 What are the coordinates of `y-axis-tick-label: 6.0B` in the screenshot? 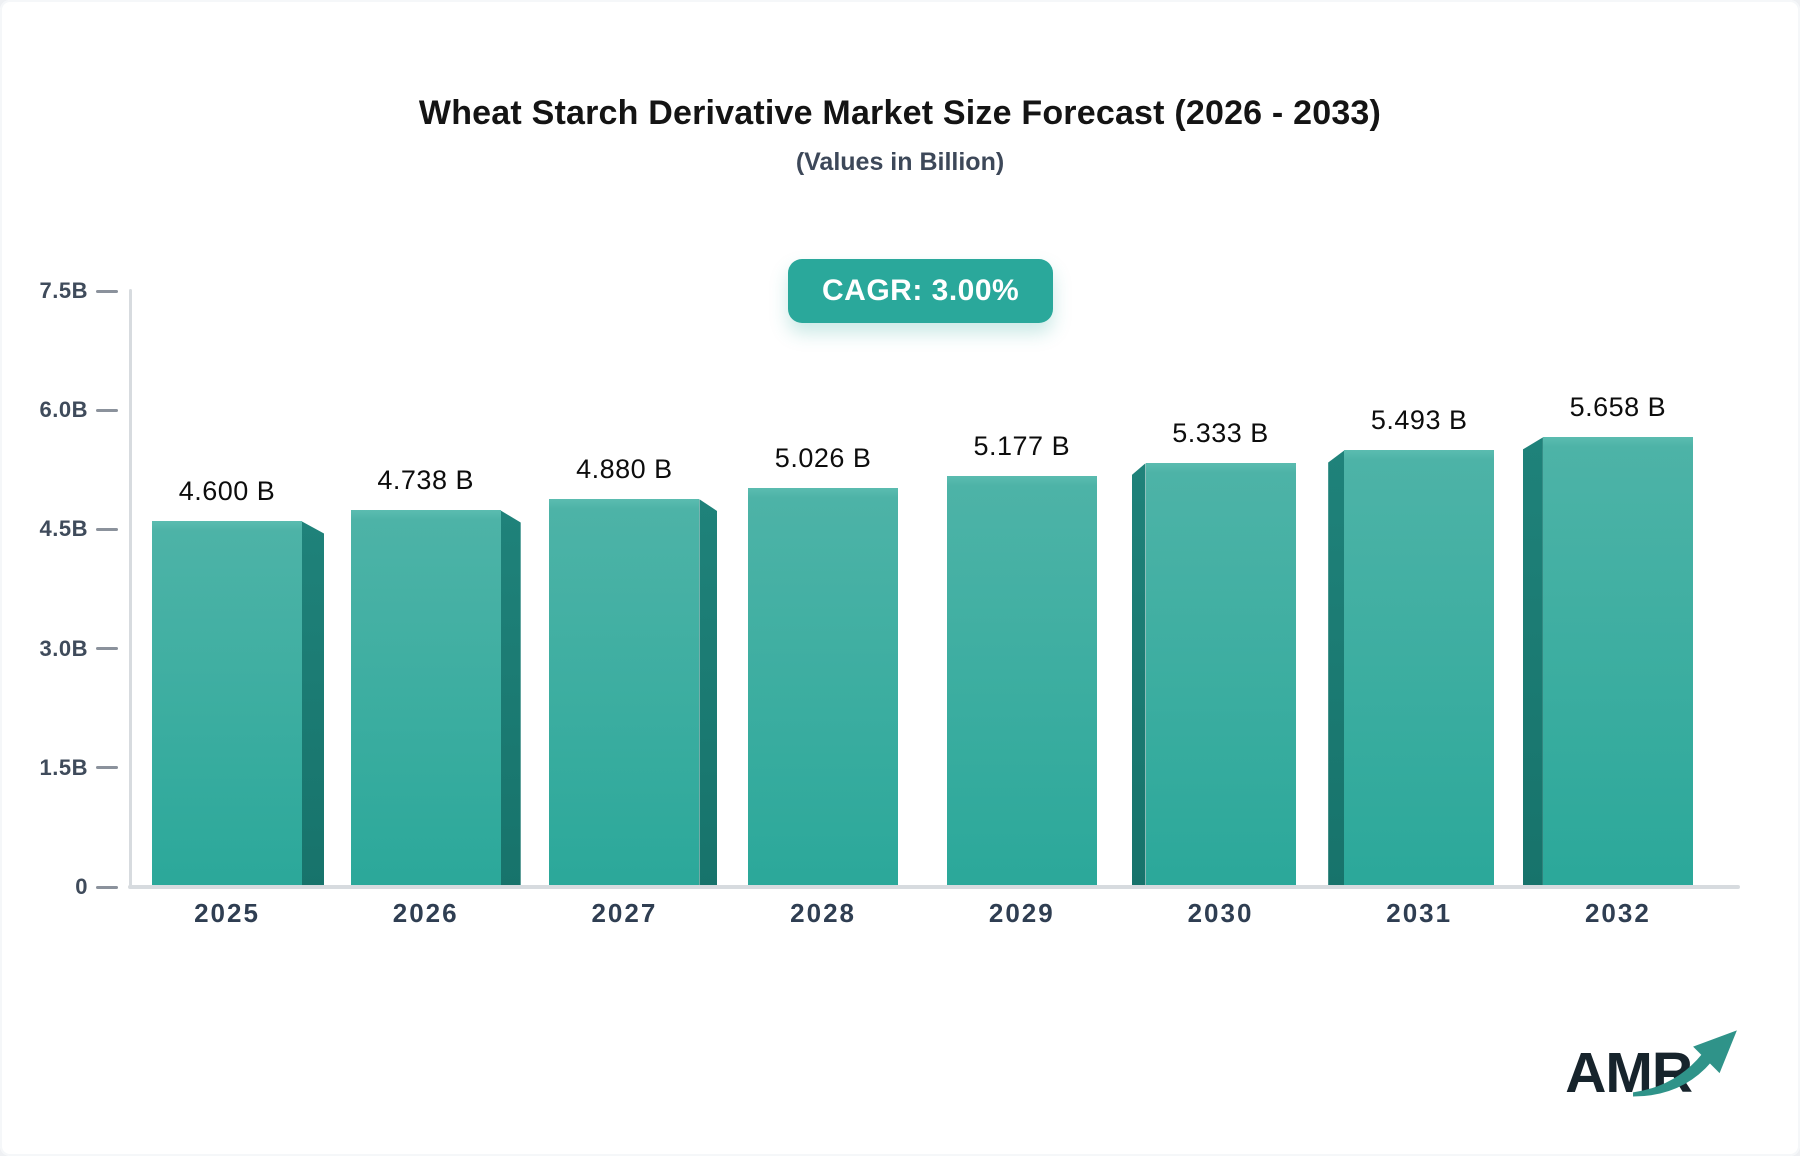 It's located at (63, 410).